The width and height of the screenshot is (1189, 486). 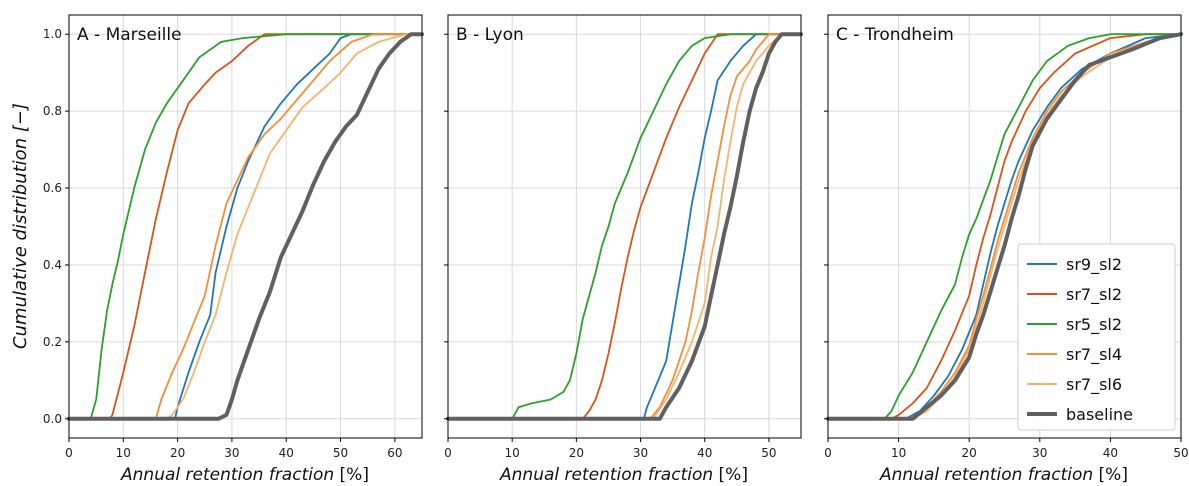 I want to click on panel-a-title: A - Marseille, so click(x=129, y=35).